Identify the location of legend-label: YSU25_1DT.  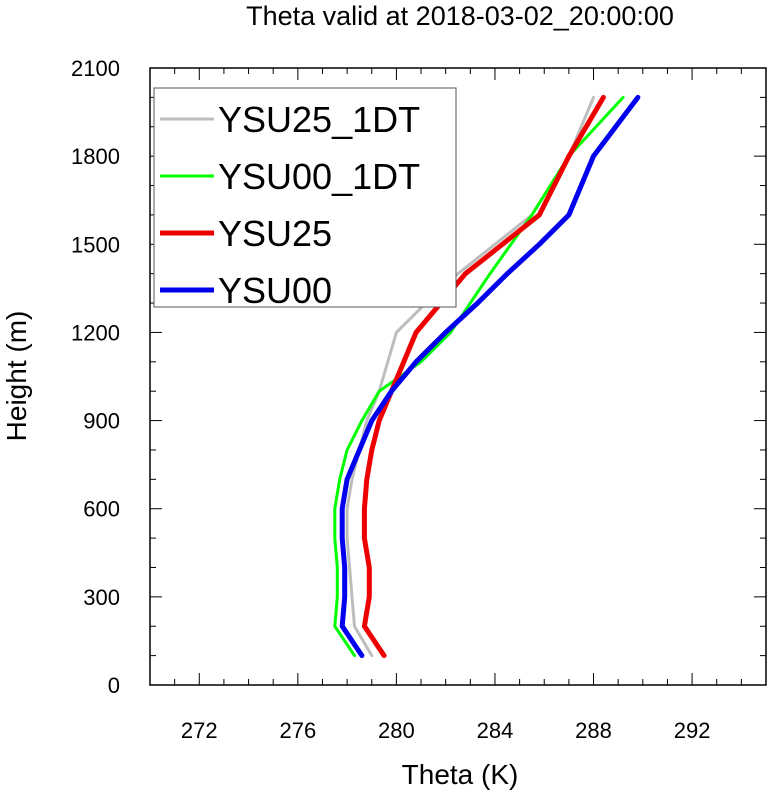
(319, 119).